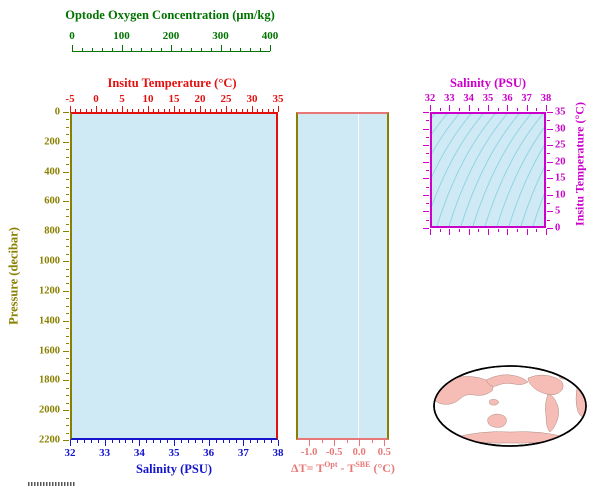  I want to click on tick-label: 5, so click(558, 211).